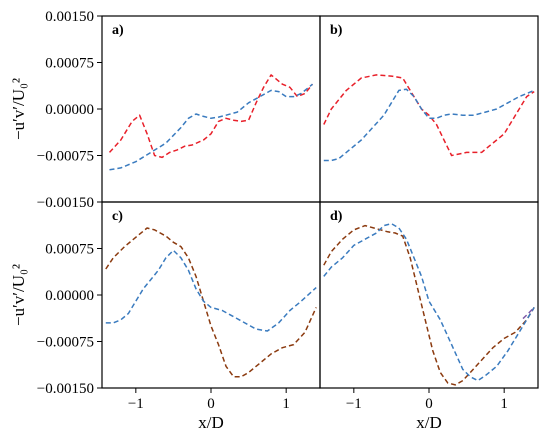 The height and width of the screenshot is (436, 550). I want to click on panel-b-label: b), so click(336, 30).